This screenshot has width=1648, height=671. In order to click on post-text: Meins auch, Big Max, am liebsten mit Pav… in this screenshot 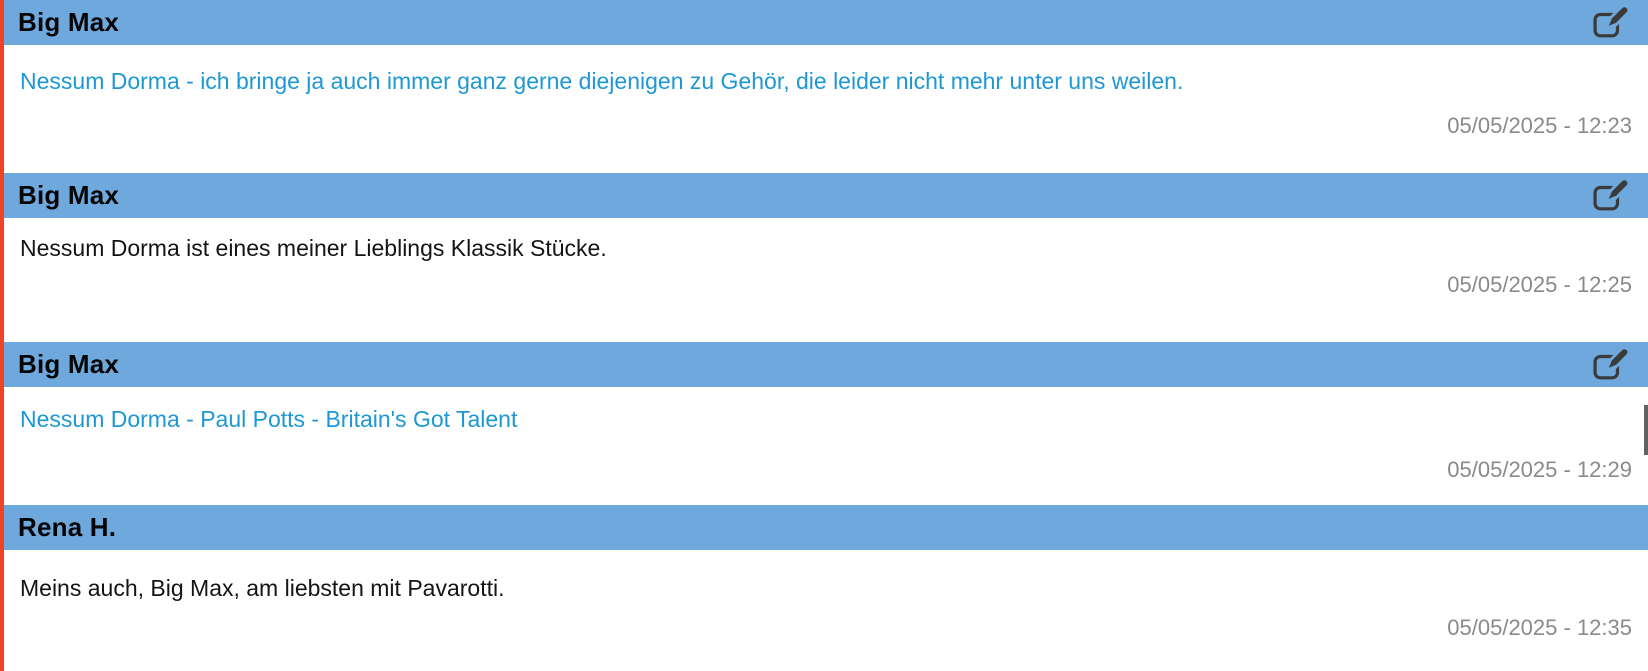, I will do `click(262, 588)`.